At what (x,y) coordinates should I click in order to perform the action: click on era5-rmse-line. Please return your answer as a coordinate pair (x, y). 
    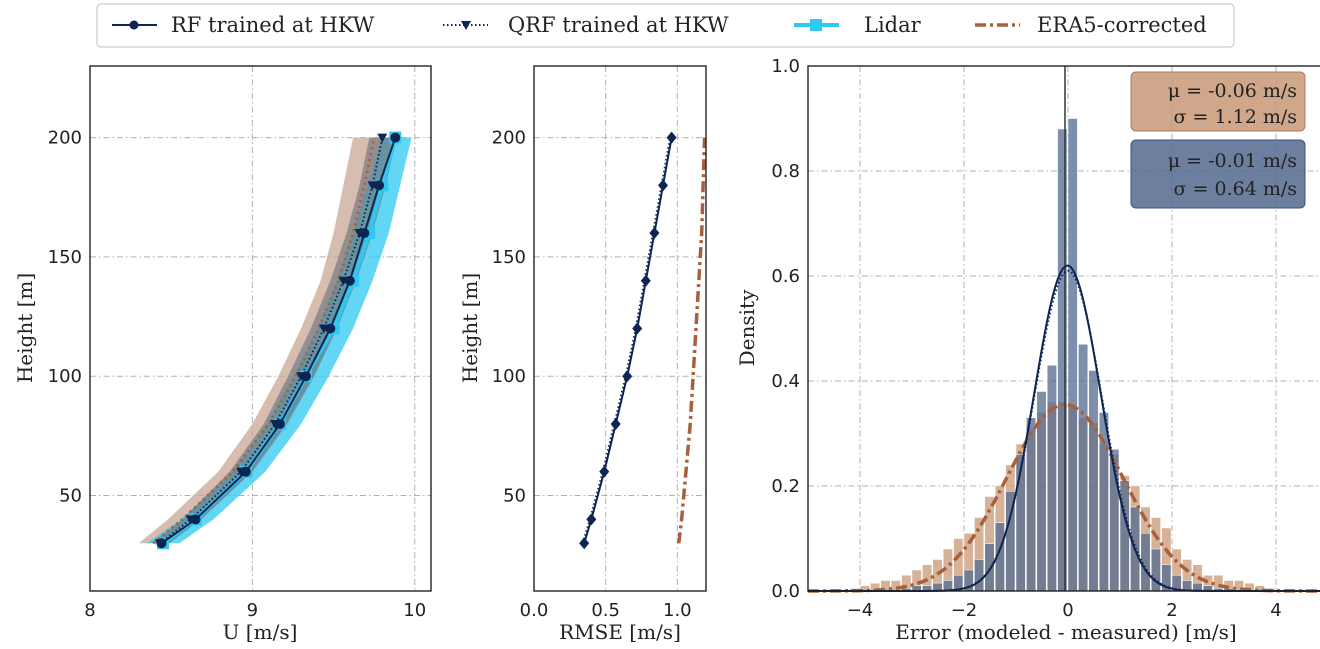
    Looking at the image, I should click on (692, 340).